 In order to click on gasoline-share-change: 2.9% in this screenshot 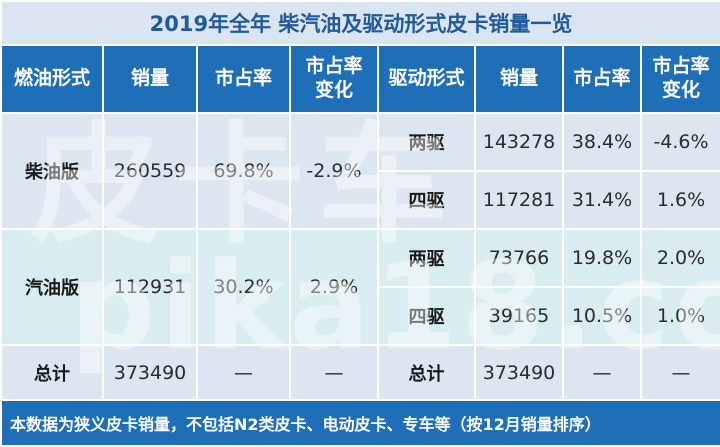, I will do `click(334, 287)`.